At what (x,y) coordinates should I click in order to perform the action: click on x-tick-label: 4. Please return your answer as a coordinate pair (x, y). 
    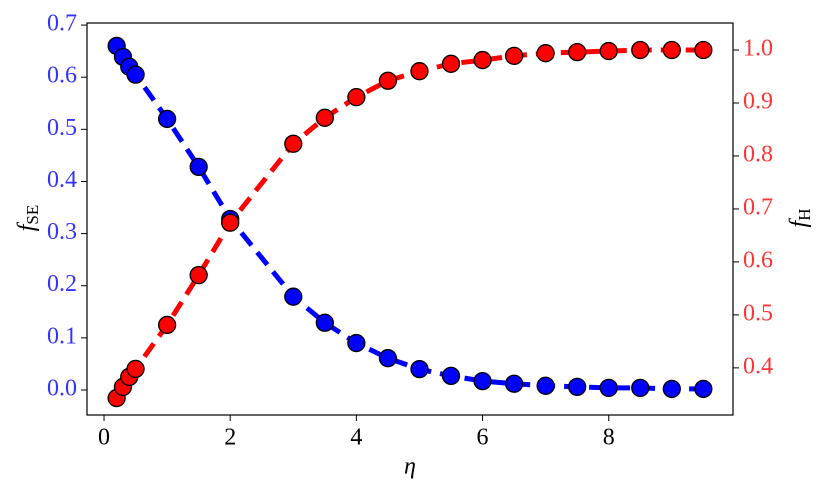
    Looking at the image, I should click on (356, 438).